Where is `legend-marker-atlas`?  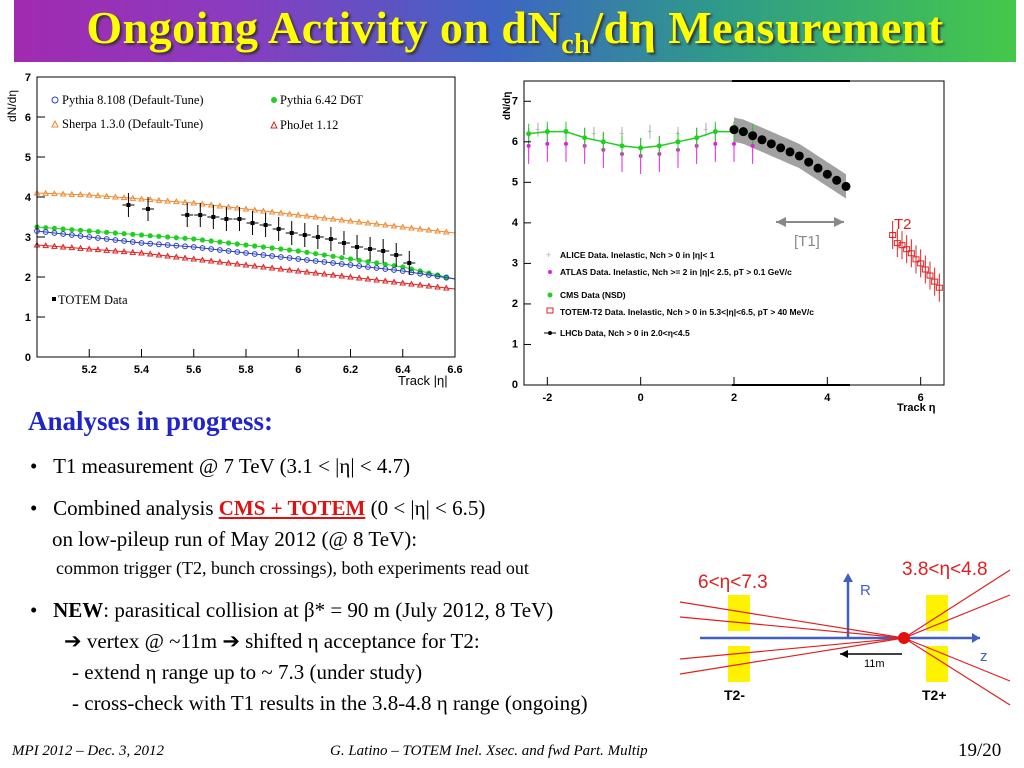 legend-marker-atlas is located at coordinates (550, 272).